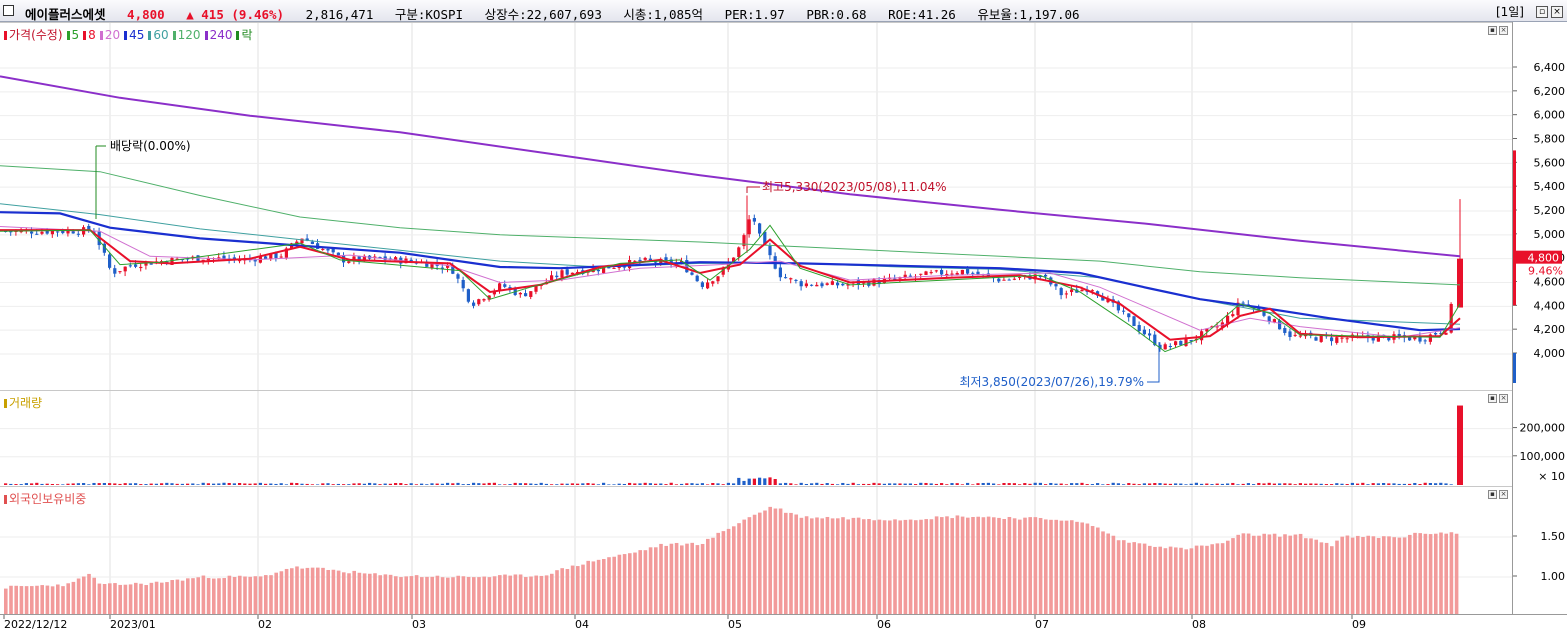 The width and height of the screenshot is (1567, 634). What do you see at coordinates (1539, 556) in the screenshot?
I see `foreign-y-axis-scale: 1.50 1.00` at bounding box center [1539, 556].